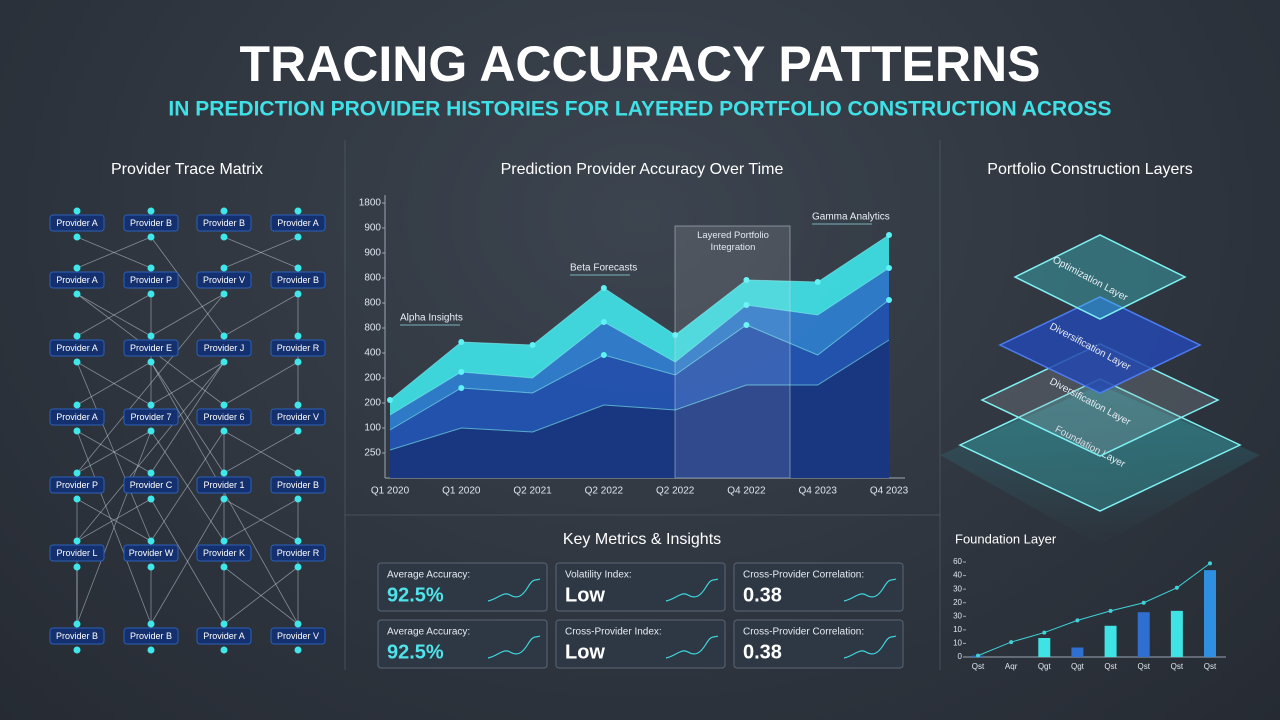 This screenshot has height=720, width=1280. What do you see at coordinates (889, 491) in the screenshot?
I see `x-tick-label: Q4 2023` at bounding box center [889, 491].